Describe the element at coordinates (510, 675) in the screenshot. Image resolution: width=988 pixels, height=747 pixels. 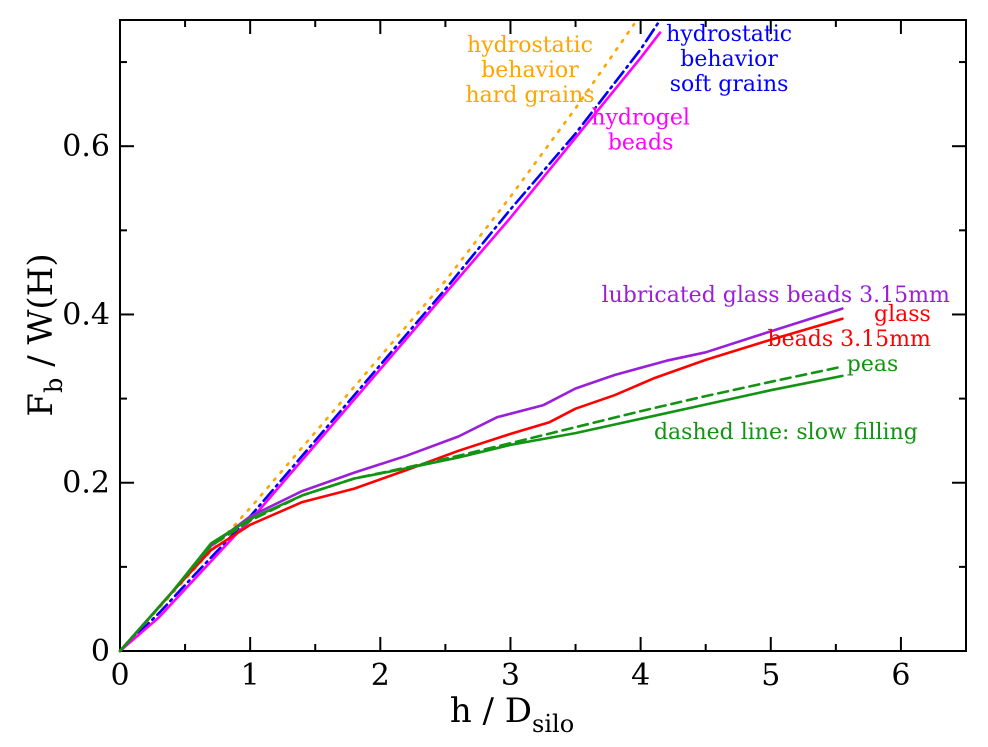
I see `x-tick-label: 3` at that location.